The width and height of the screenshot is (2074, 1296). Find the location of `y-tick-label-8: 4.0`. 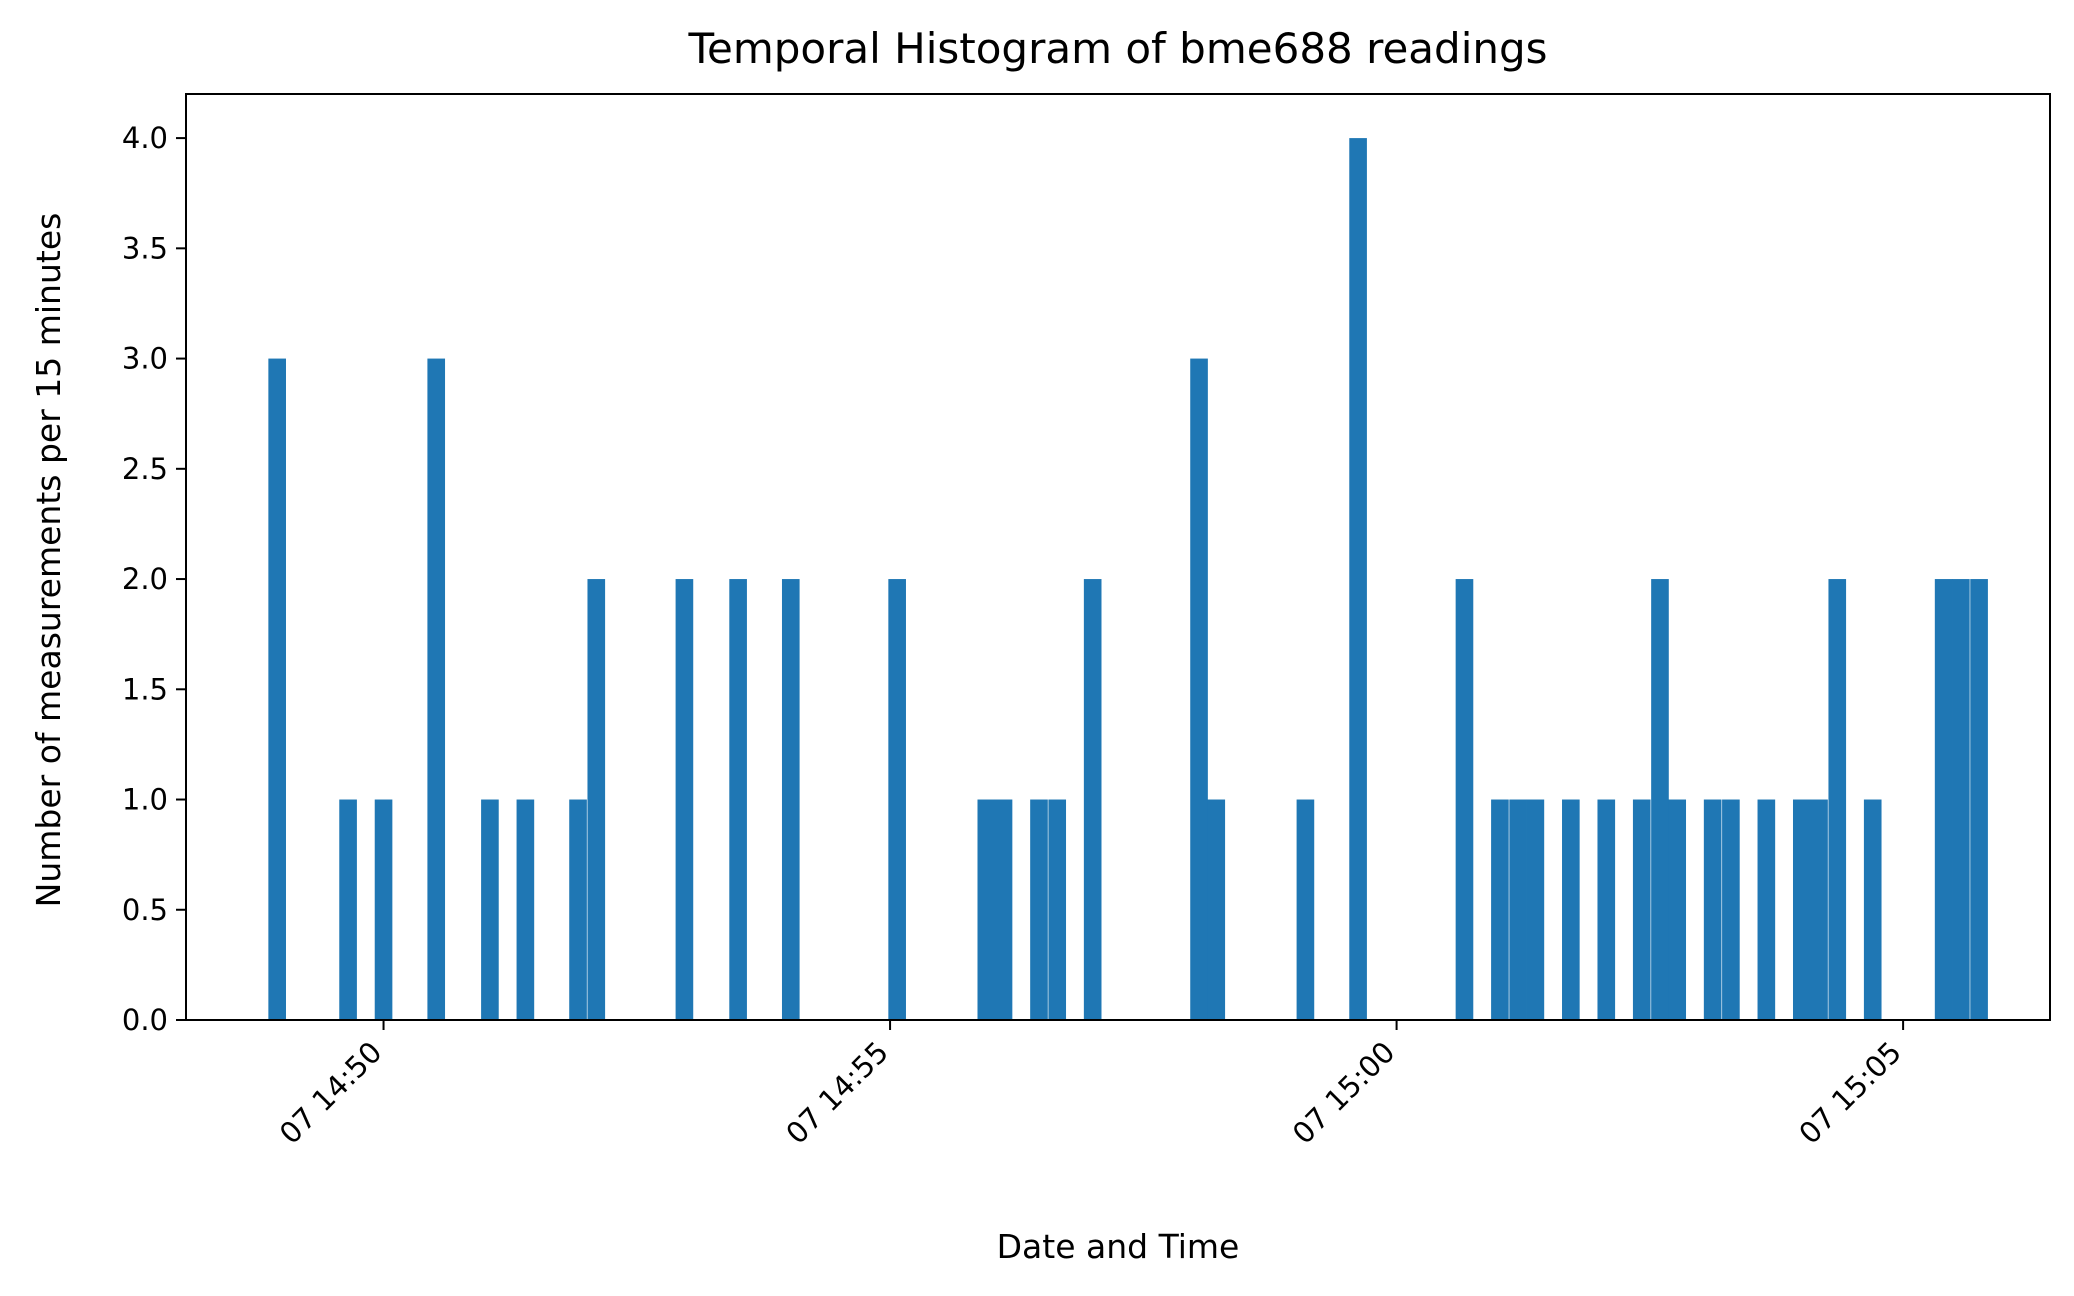

y-tick-label-8: 4.0 is located at coordinates (145, 138).